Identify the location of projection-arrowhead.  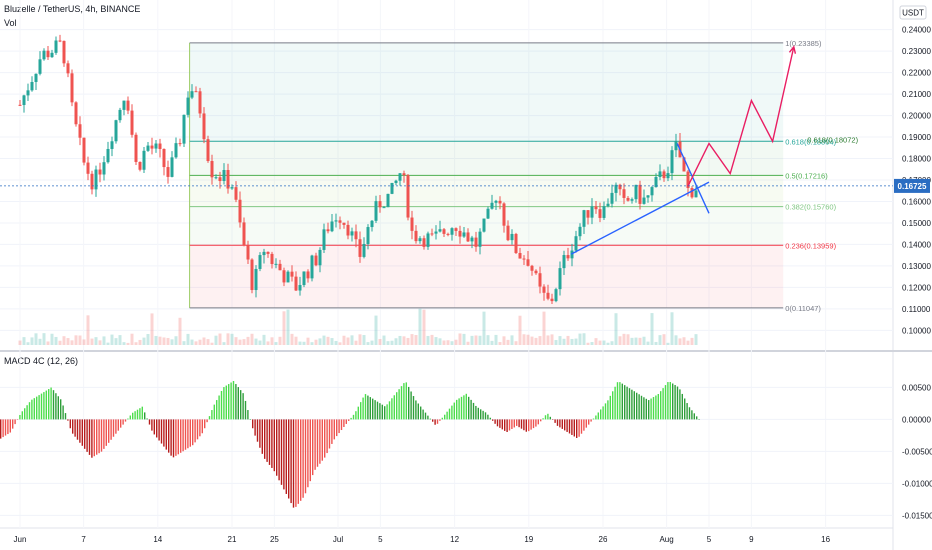
(792, 49).